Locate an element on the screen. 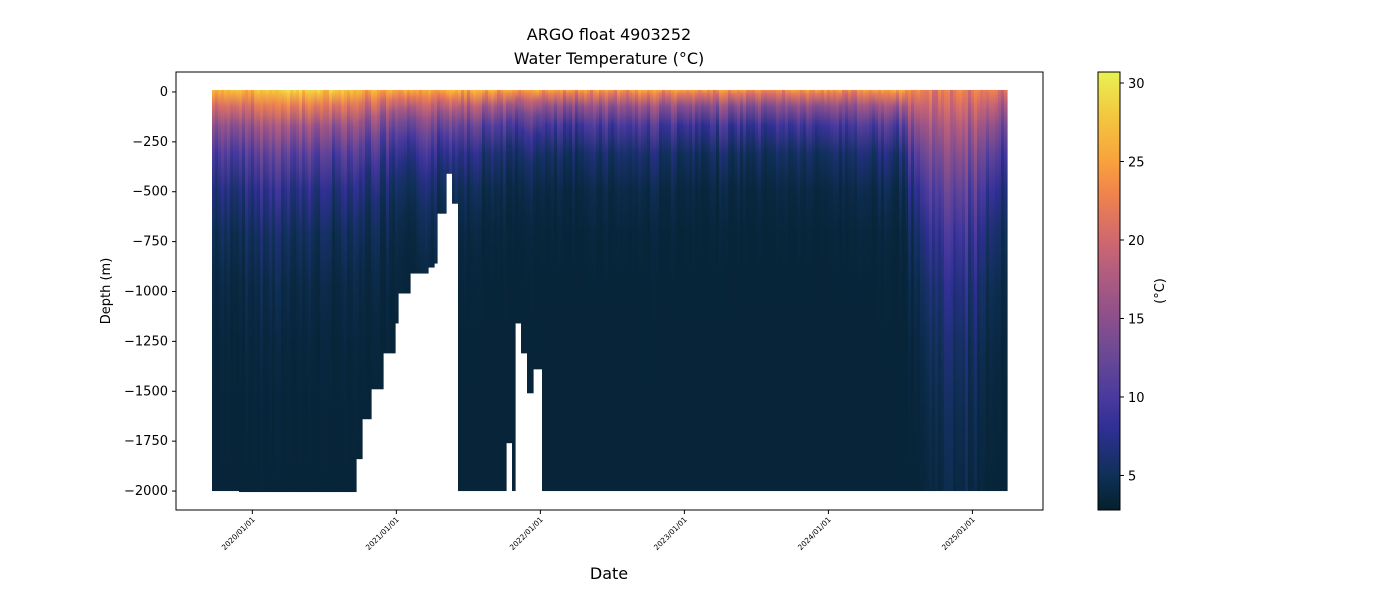  chart-subtitle: Water Temperature (°C) is located at coordinates (609, 58).